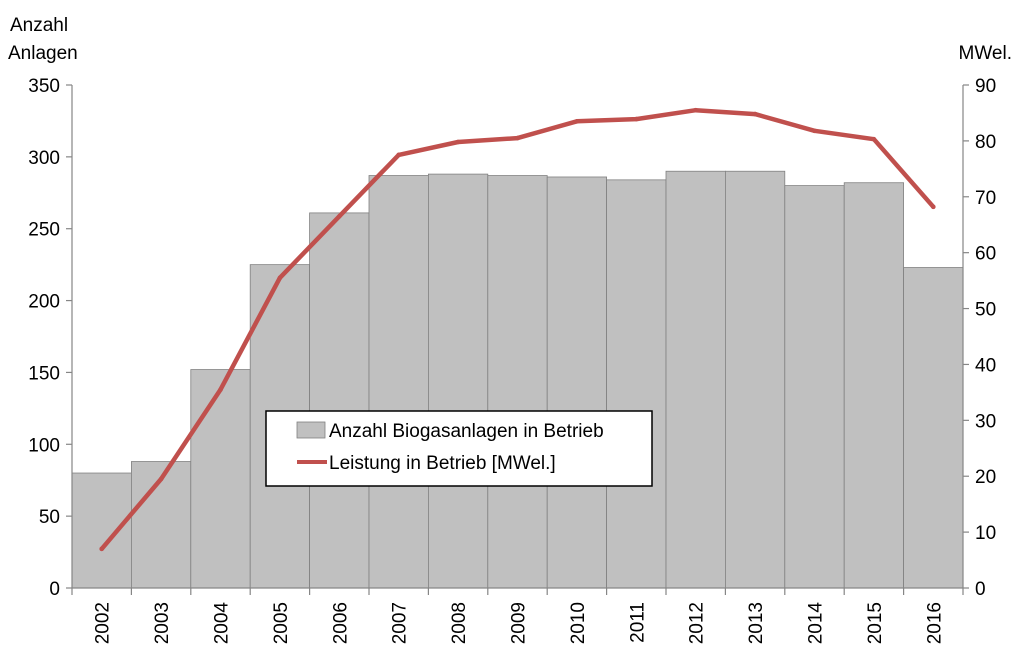  Describe the element at coordinates (578, 623) in the screenshot. I see `x-tick-label: 2010` at that location.